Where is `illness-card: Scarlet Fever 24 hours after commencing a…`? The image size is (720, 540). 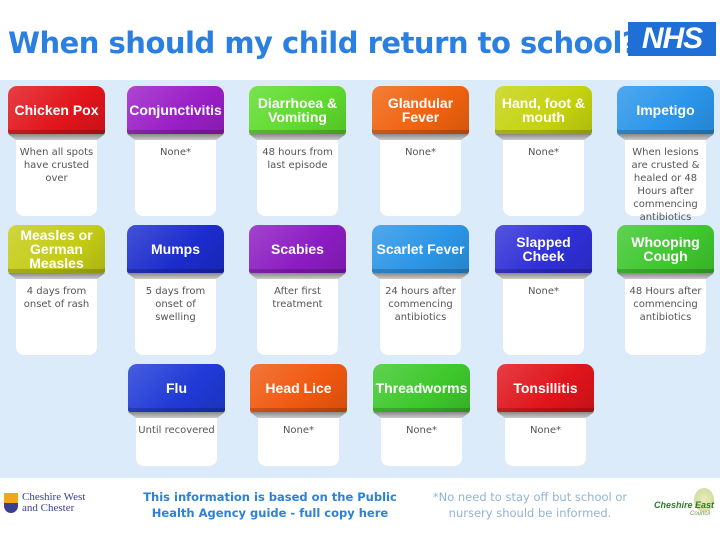 illness-card: Scarlet Fever 24 hours after commencing a… is located at coordinates (420, 290).